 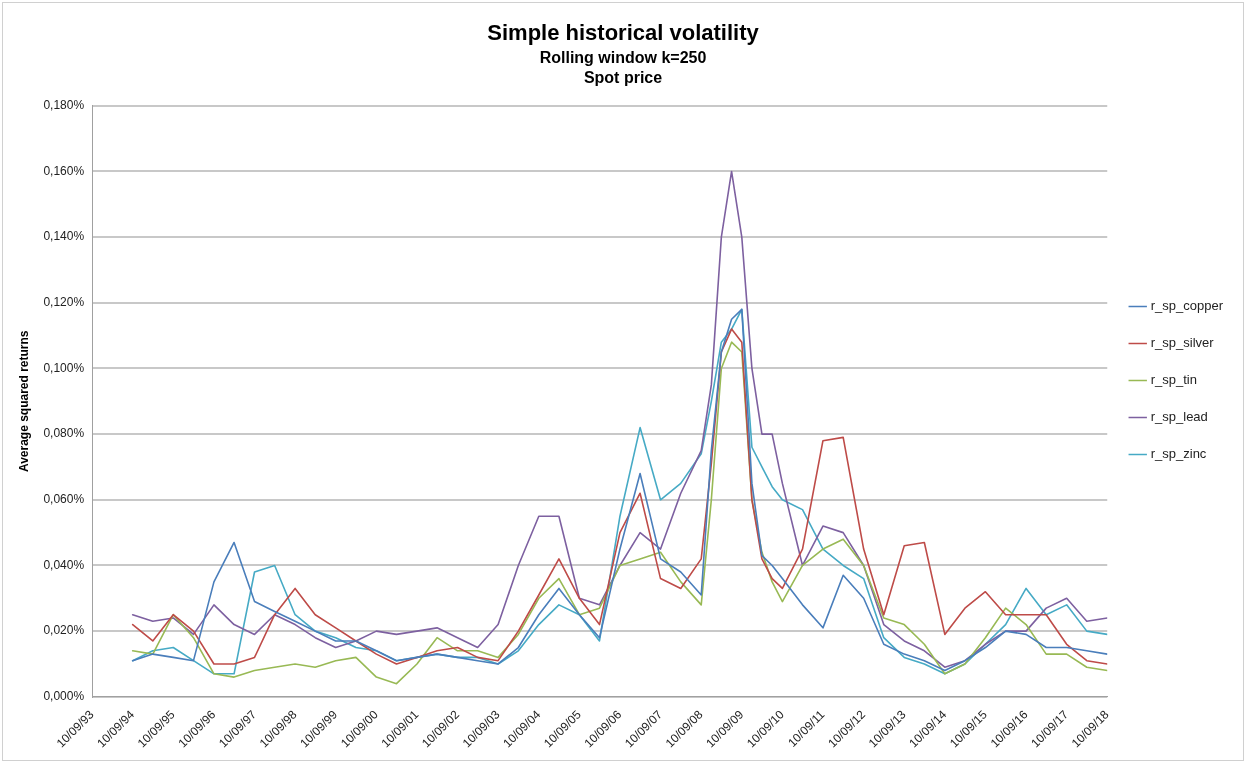 What do you see at coordinates (1187, 306) in the screenshot?
I see `legend-label: r_sp_copper` at bounding box center [1187, 306].